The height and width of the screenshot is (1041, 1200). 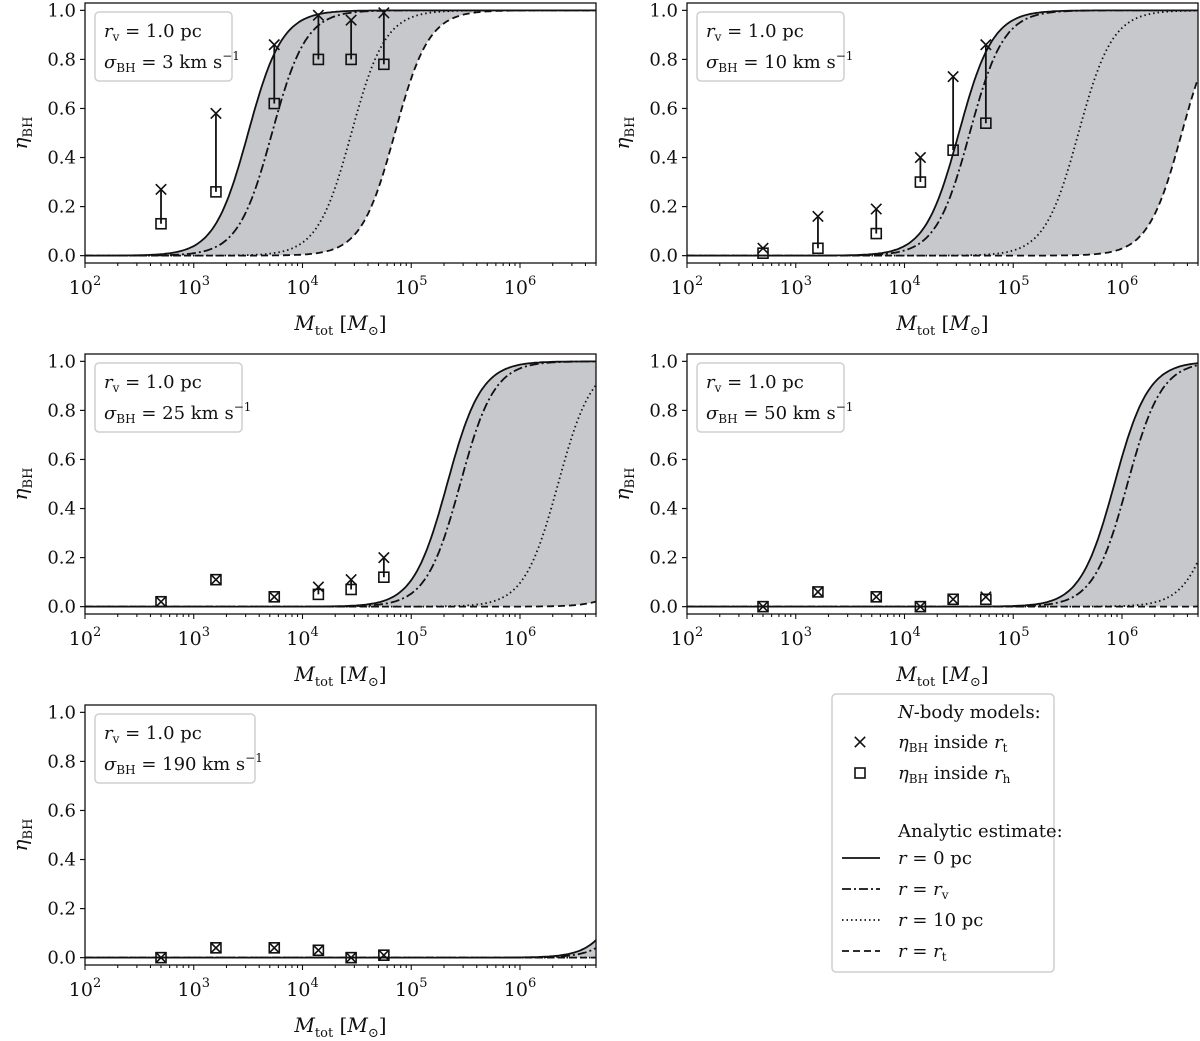 What do you see at coordinates (860, 773) in the screenshot?
I see `legend-square-marker` at bounding box center [860, 773].